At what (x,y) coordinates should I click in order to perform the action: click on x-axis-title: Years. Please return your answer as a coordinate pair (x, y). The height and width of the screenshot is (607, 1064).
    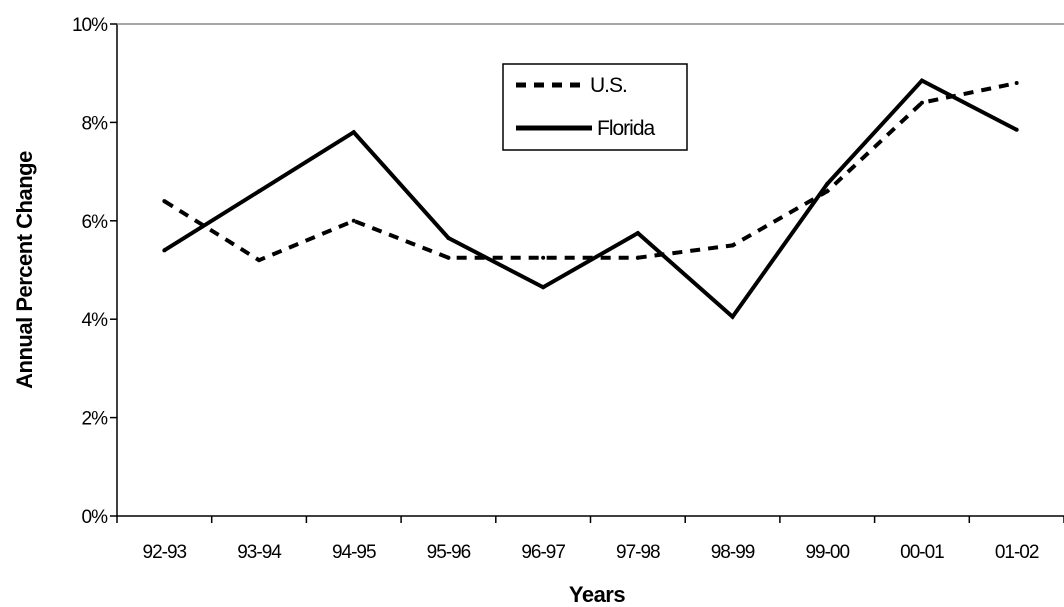
    Looking at the image, I should click on (597, 594).